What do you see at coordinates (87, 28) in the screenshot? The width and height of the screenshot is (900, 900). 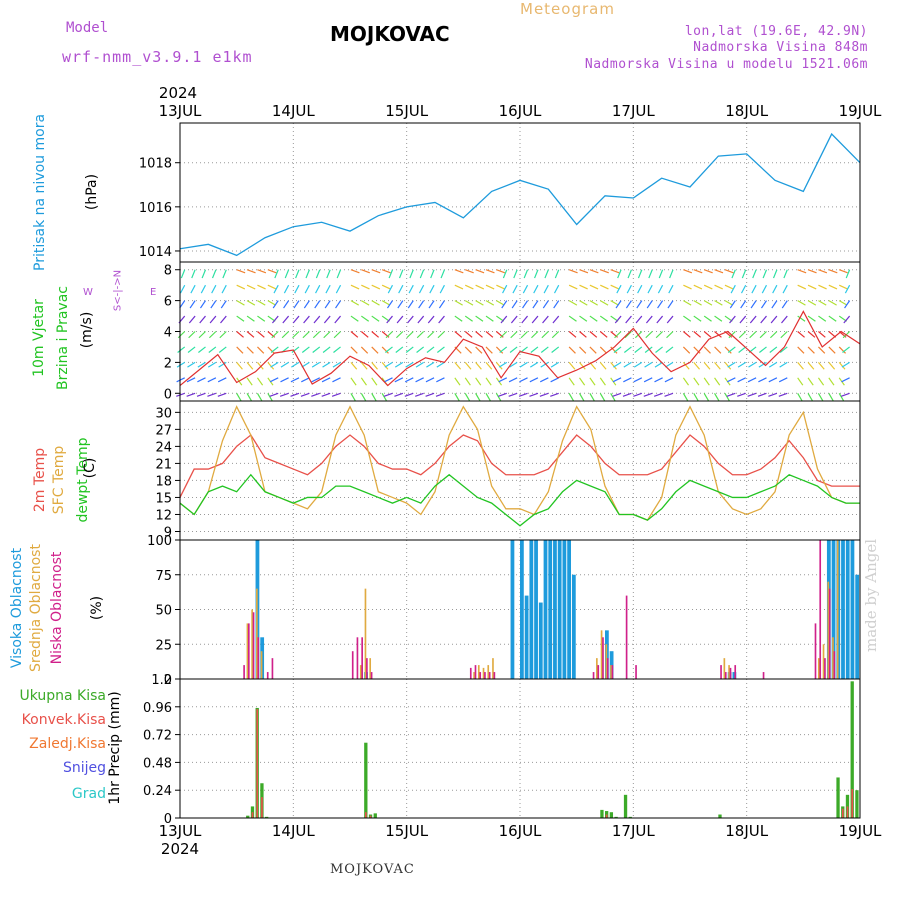 I see `model-label: Model` at bounding box center [87, 28].